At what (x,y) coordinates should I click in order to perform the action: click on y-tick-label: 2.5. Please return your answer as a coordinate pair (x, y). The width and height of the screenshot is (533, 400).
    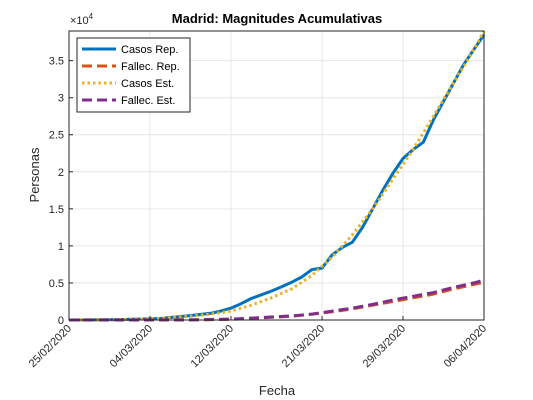
    Looking at the image, I should click on (56, 136).